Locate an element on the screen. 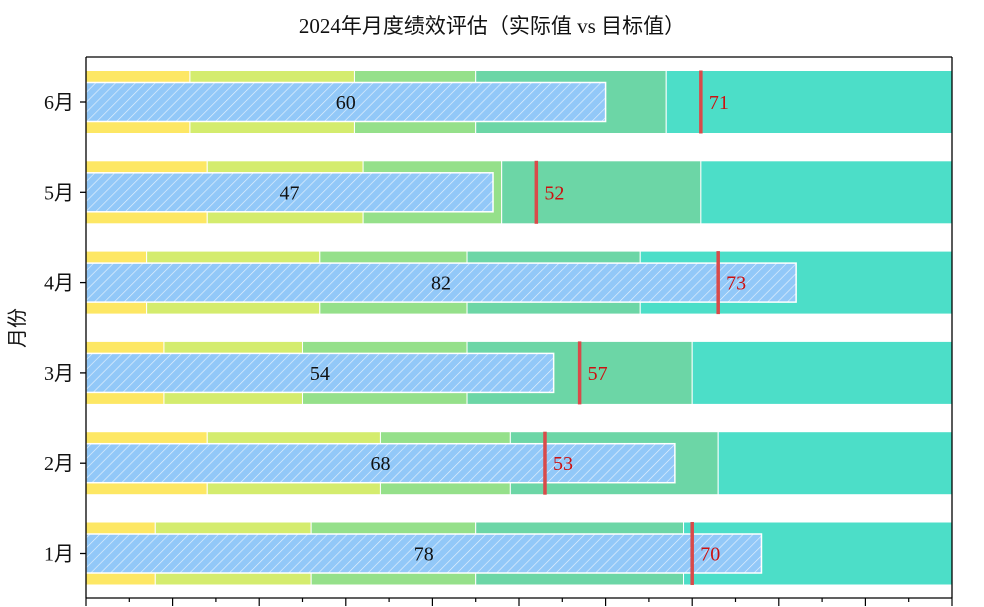 The width and height of the screenshot is (984, 607). target-value-label-1: 70 is located at coordinates (710, 555).